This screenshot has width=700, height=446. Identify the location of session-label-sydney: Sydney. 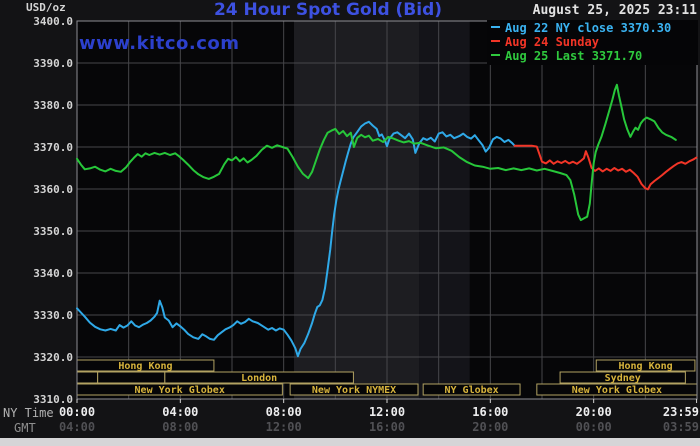
(623, 378).